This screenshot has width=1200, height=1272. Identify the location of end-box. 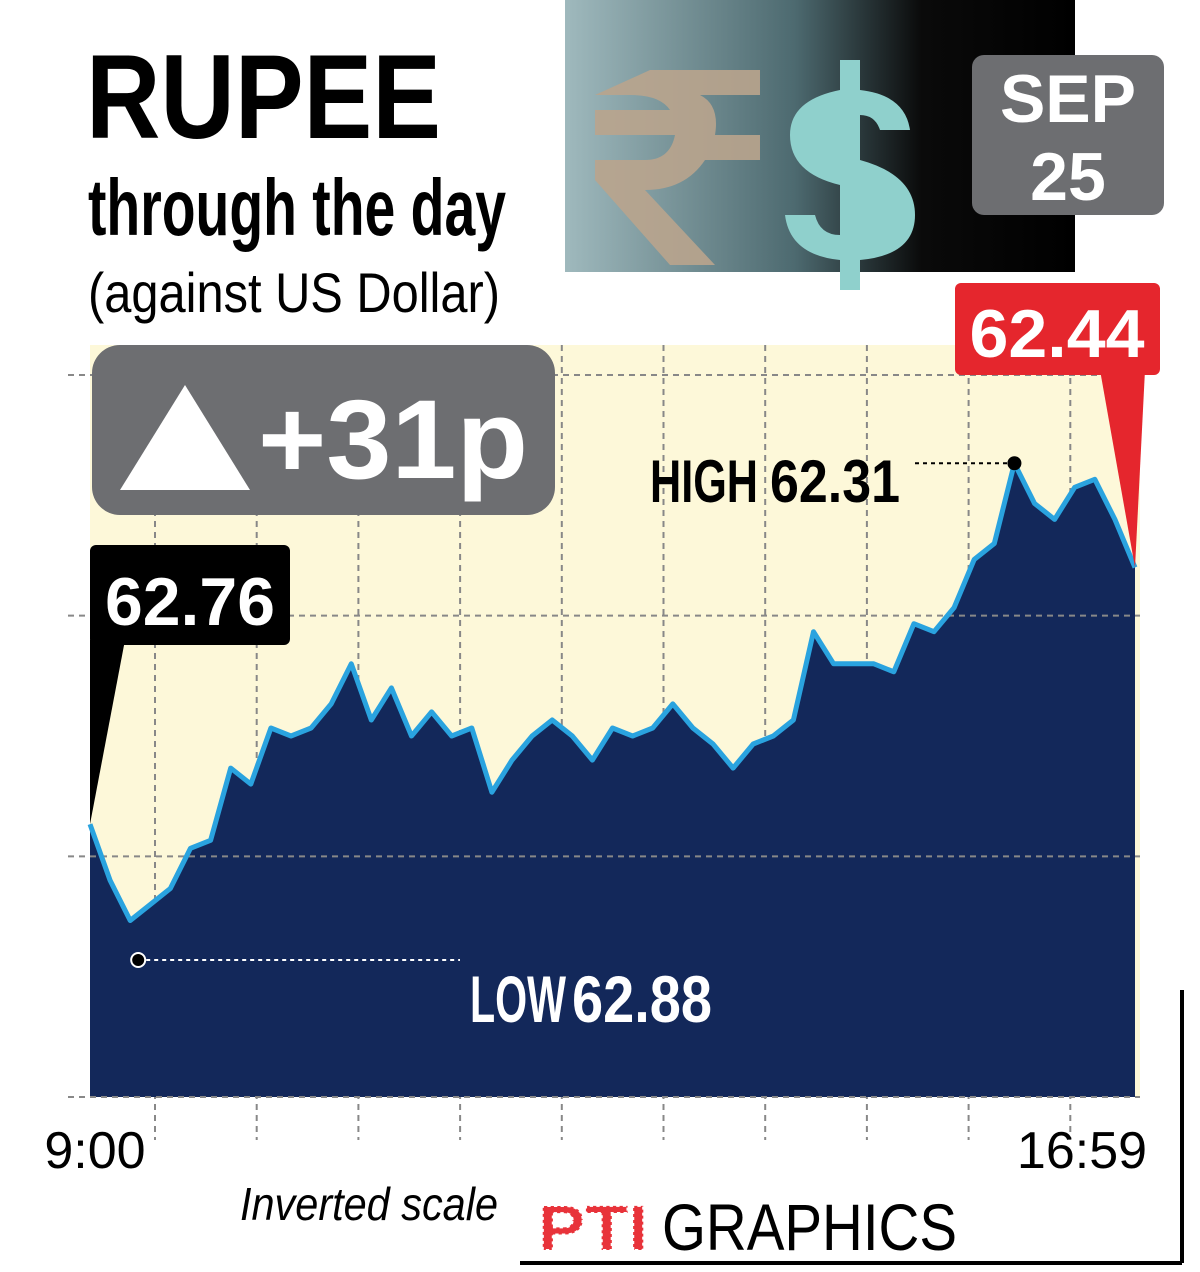
(1057, 329).